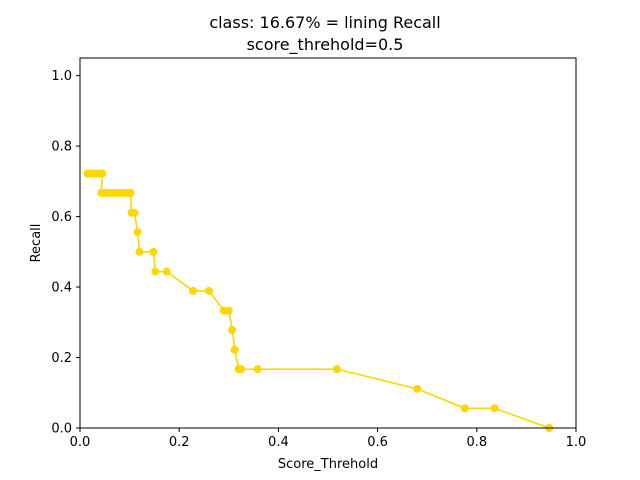  What do you see at coordinates (179, 442) in the screenshot?
I see `x-tick-label: 0.2` at bounding box center [179, 442].